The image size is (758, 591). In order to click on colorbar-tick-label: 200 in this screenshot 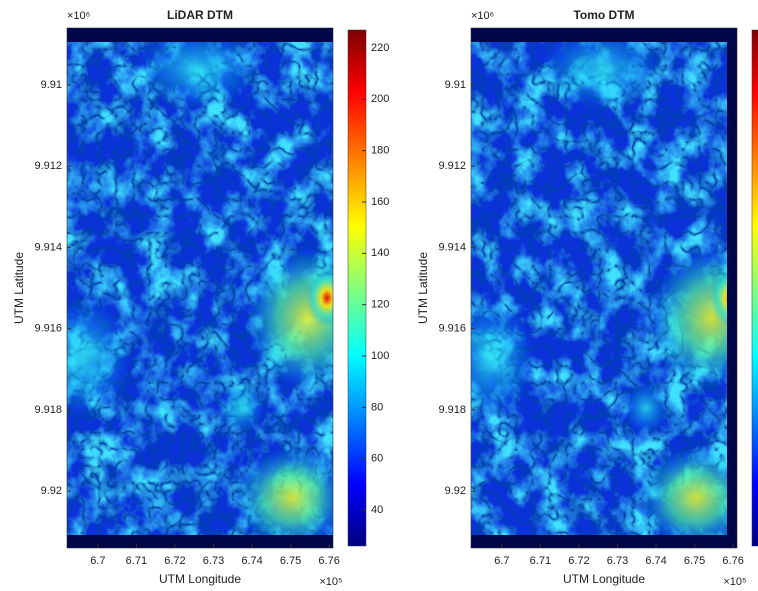, I will do `click(380, 99)`.